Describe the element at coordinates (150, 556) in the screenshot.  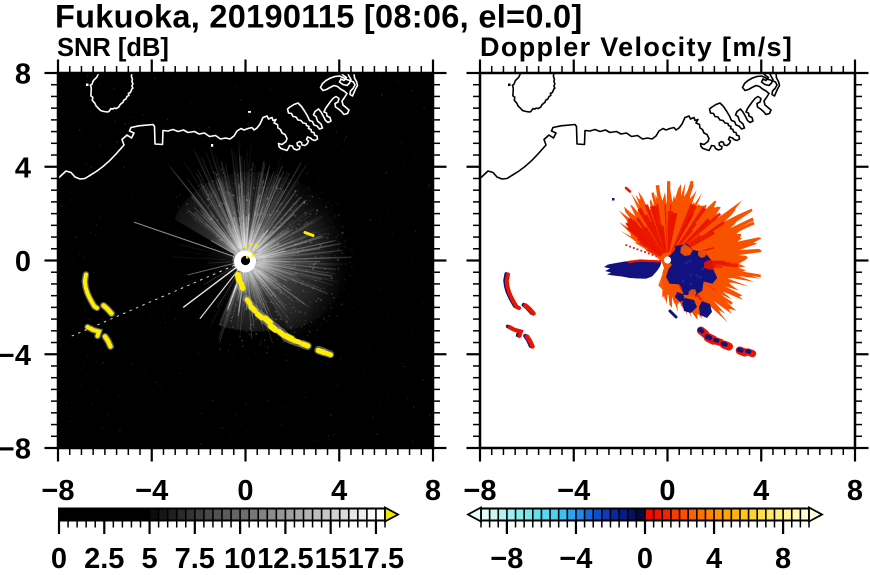
I see `svg-text: 5` at that location.